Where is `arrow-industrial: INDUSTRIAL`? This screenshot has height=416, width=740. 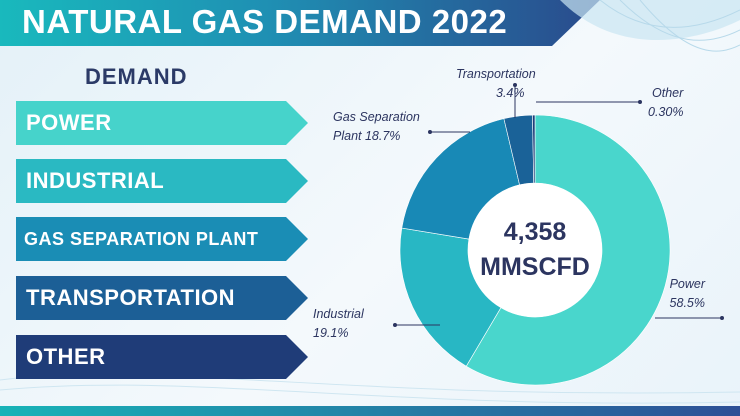
arrow-industrial: INDUSTRIAL is located at coordinates (162, 181).